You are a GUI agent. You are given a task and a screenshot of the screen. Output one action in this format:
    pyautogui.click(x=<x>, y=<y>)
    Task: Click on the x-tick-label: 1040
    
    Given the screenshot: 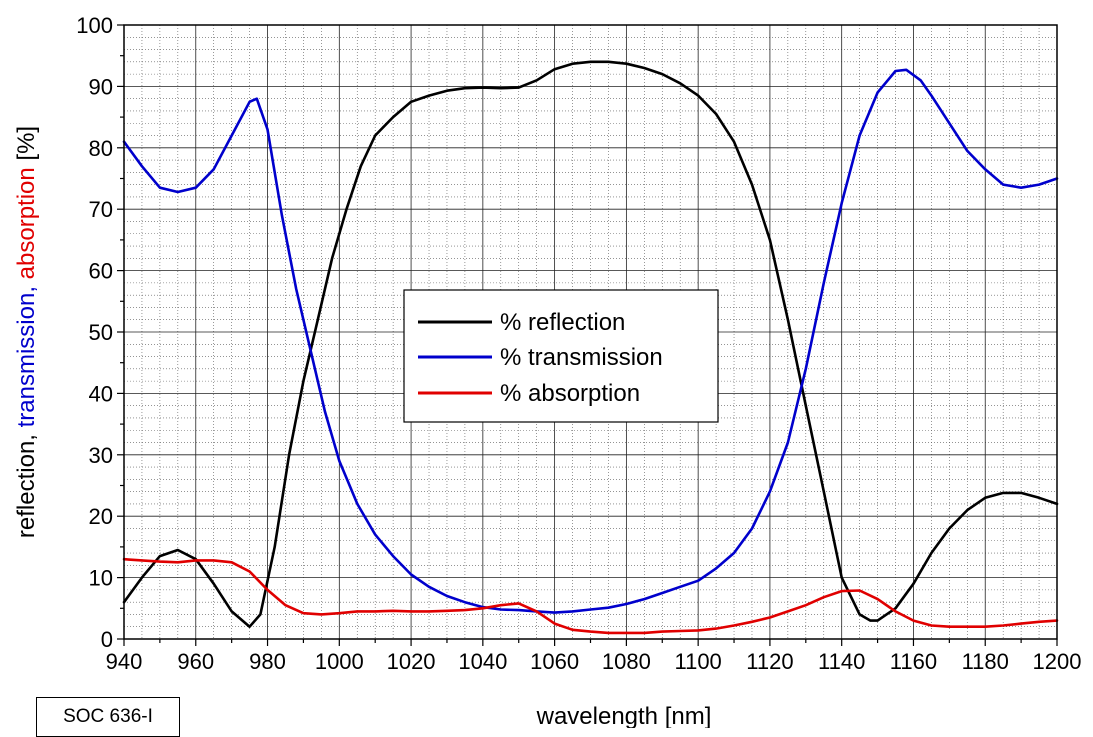 What is the action you would take?
    pyautogui.click(x=482, y=661)
    